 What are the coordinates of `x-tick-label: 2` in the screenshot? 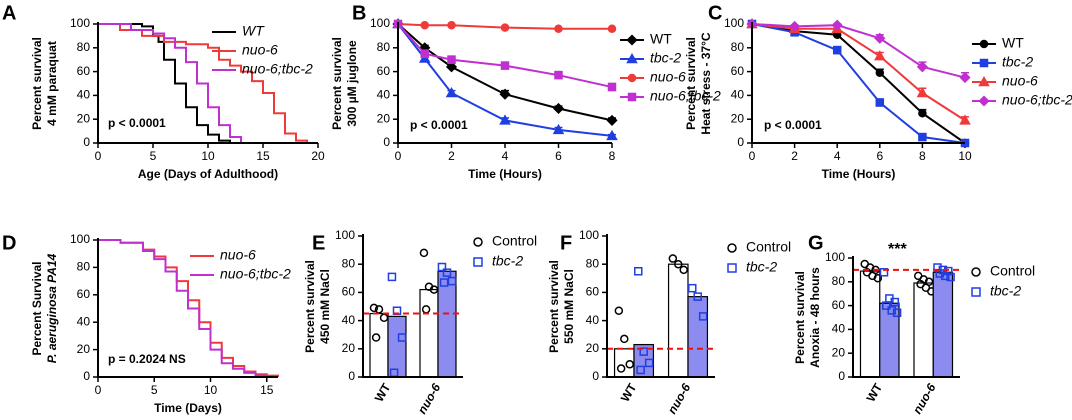 It's located at (794, 156).